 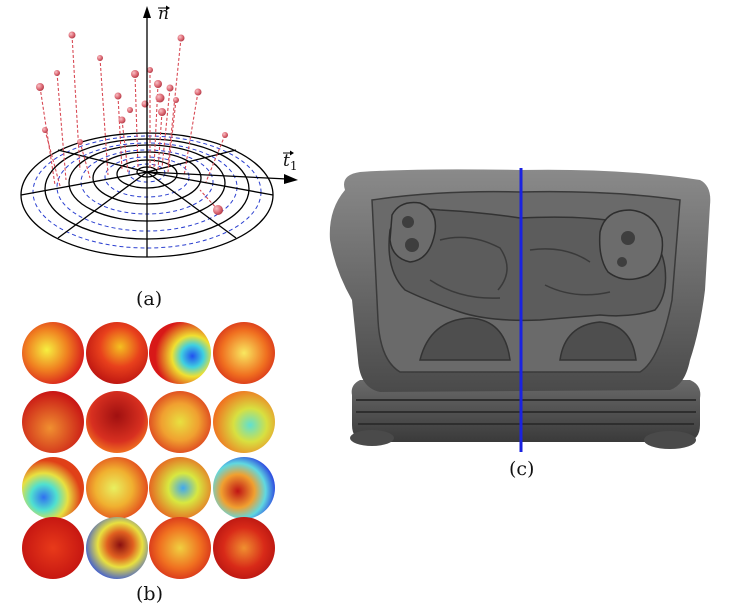 I want to click on normal-axis, so click(x=147, y=89).